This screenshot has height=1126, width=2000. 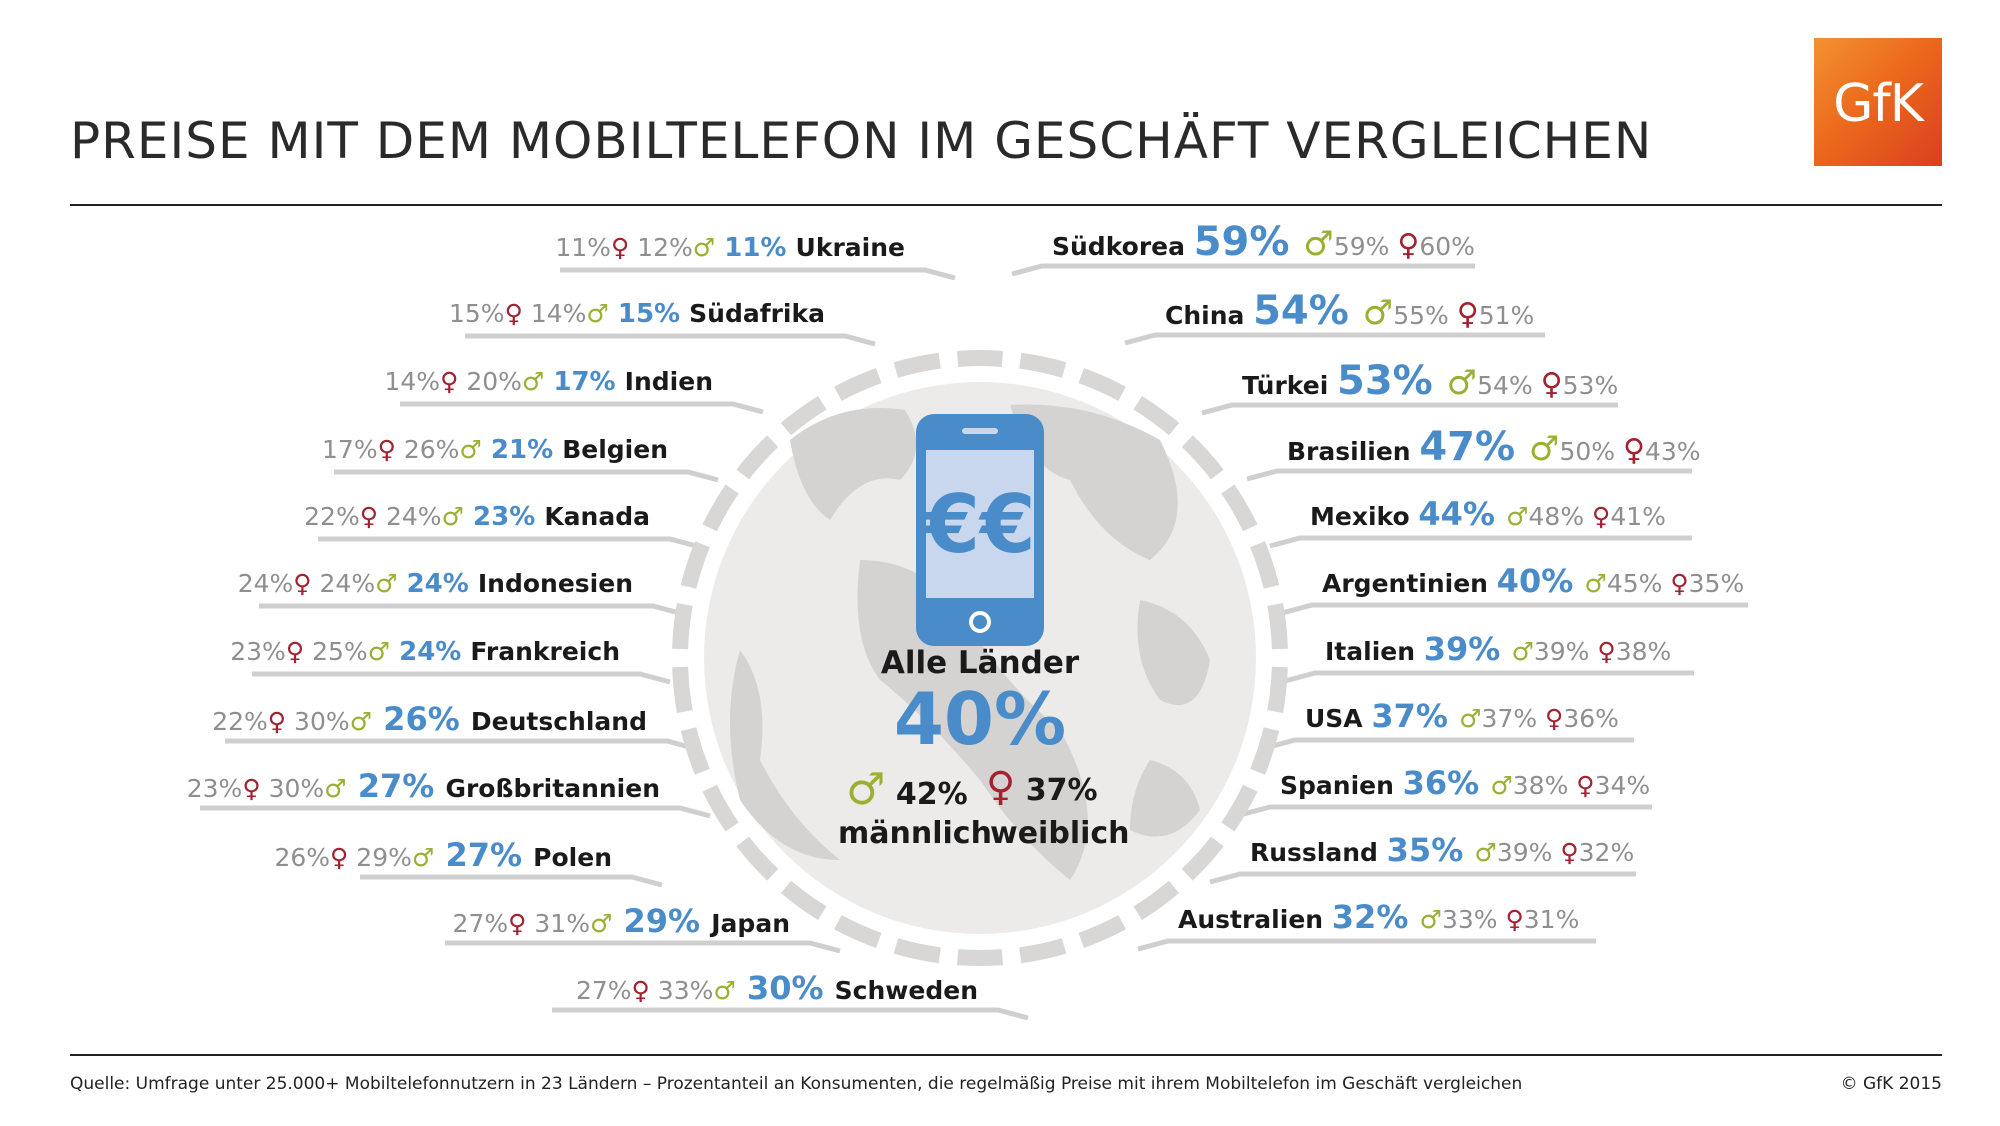 I want to click on overall-male: ♂ 42%, so click(x=907, y=789).